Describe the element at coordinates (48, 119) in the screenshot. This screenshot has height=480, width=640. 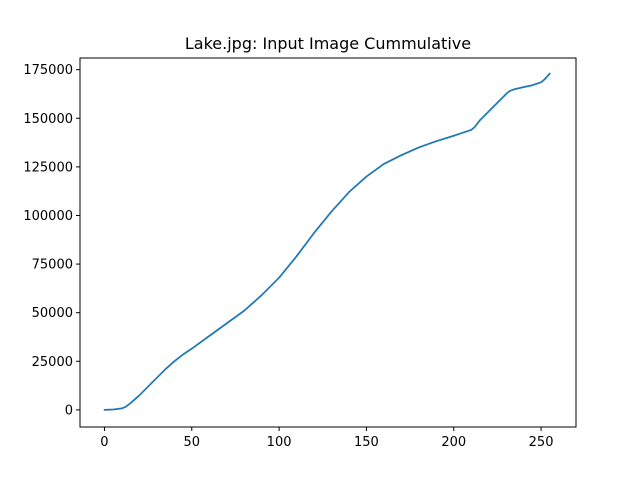
I see `y-tick-label: 150000` at that location.